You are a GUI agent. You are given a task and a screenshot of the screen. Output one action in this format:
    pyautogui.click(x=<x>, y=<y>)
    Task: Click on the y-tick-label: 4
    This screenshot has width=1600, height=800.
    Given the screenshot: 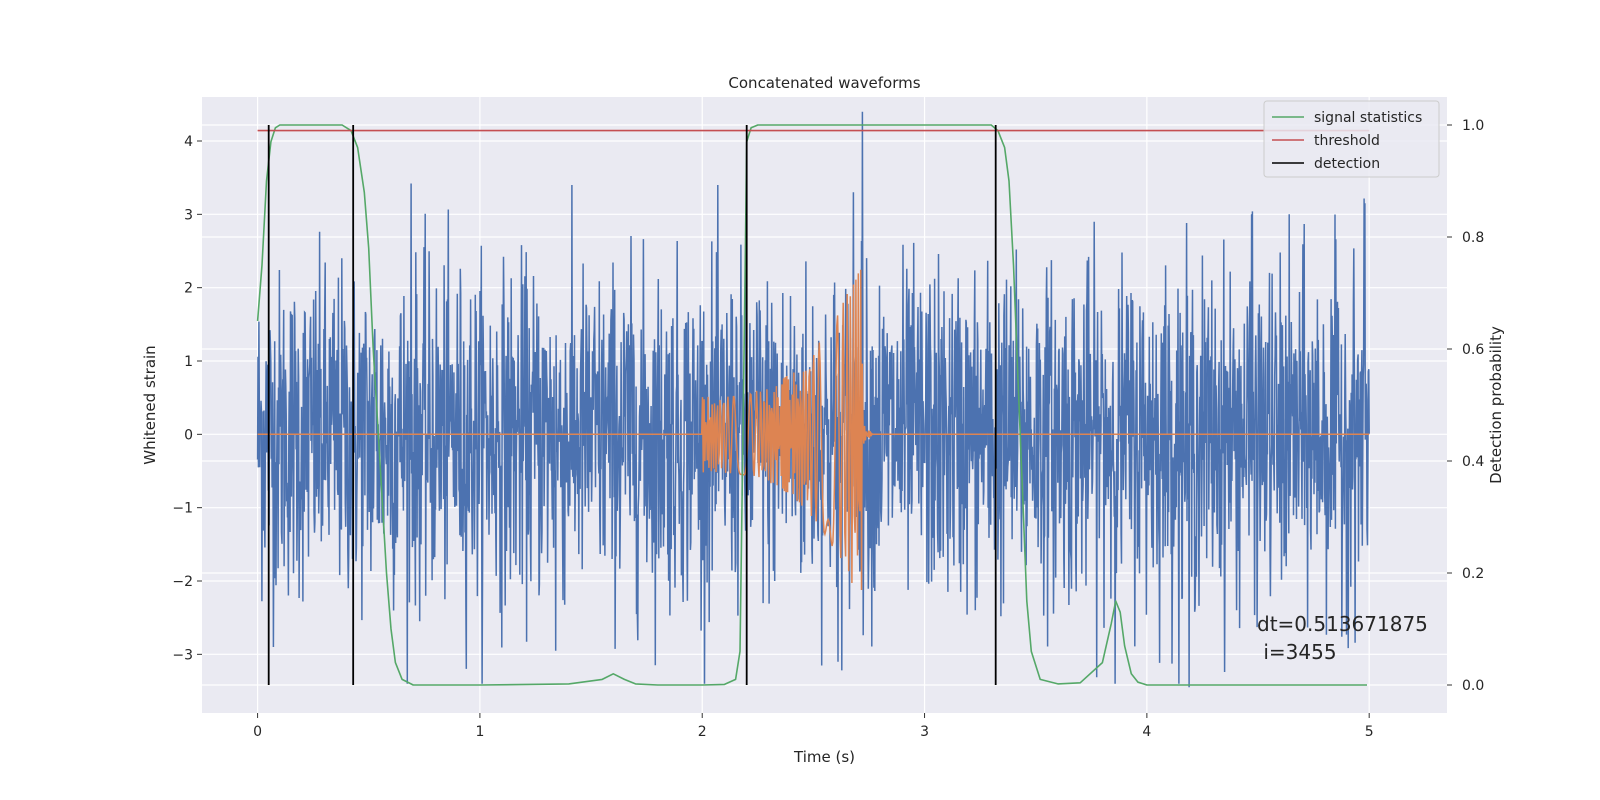 What is the action you would take?
    pyautogui.click(x=188, y=142)
    